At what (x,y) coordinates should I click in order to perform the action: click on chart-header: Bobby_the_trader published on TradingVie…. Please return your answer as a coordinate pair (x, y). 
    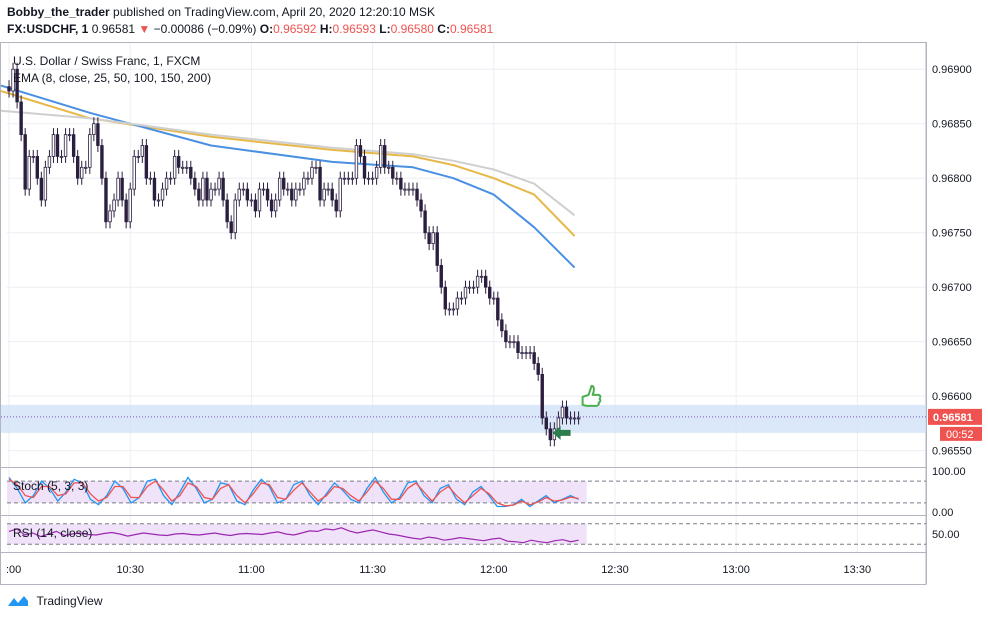
    Looking at the image, I should click on (494, 21).